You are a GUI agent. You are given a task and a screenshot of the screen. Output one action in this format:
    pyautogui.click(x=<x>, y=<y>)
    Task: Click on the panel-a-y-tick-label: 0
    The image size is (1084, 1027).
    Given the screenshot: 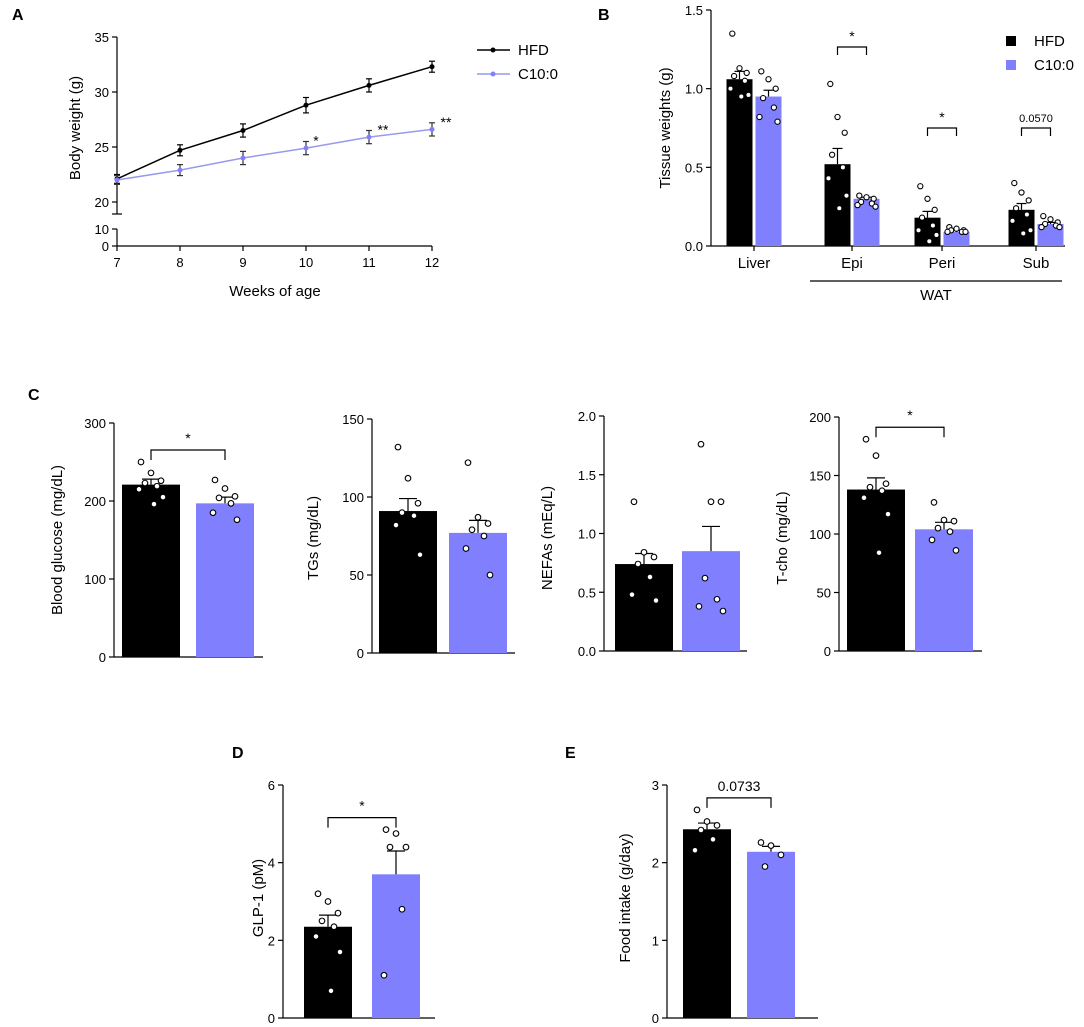 What is the action you would take?
    pyautogui.click(x=105, y=246)
    